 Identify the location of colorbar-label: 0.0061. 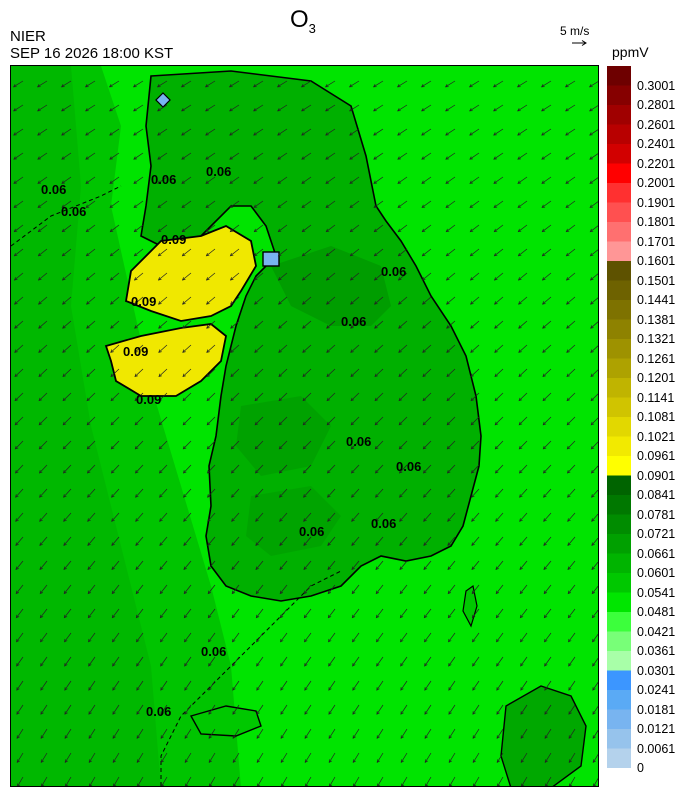
(656, 748).